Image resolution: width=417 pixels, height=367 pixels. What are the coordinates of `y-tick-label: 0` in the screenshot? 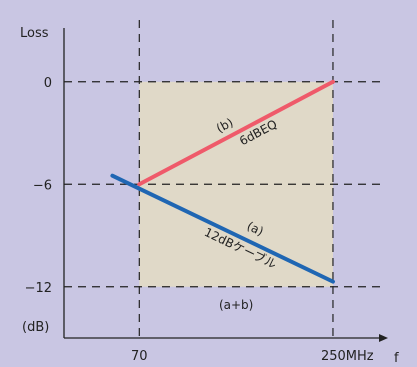 It's located at (48, 83).